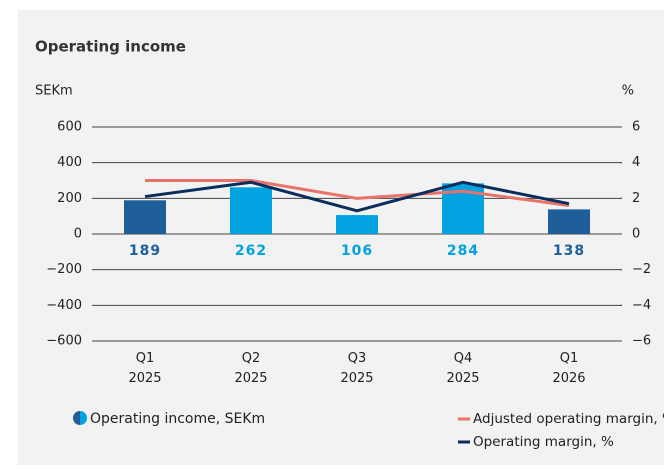 This screenshot has height=471, width=664. What do you see at coordinates (463, 251) in the screenshot?
I see `value-label: 284` at bounding box center [463, 251].